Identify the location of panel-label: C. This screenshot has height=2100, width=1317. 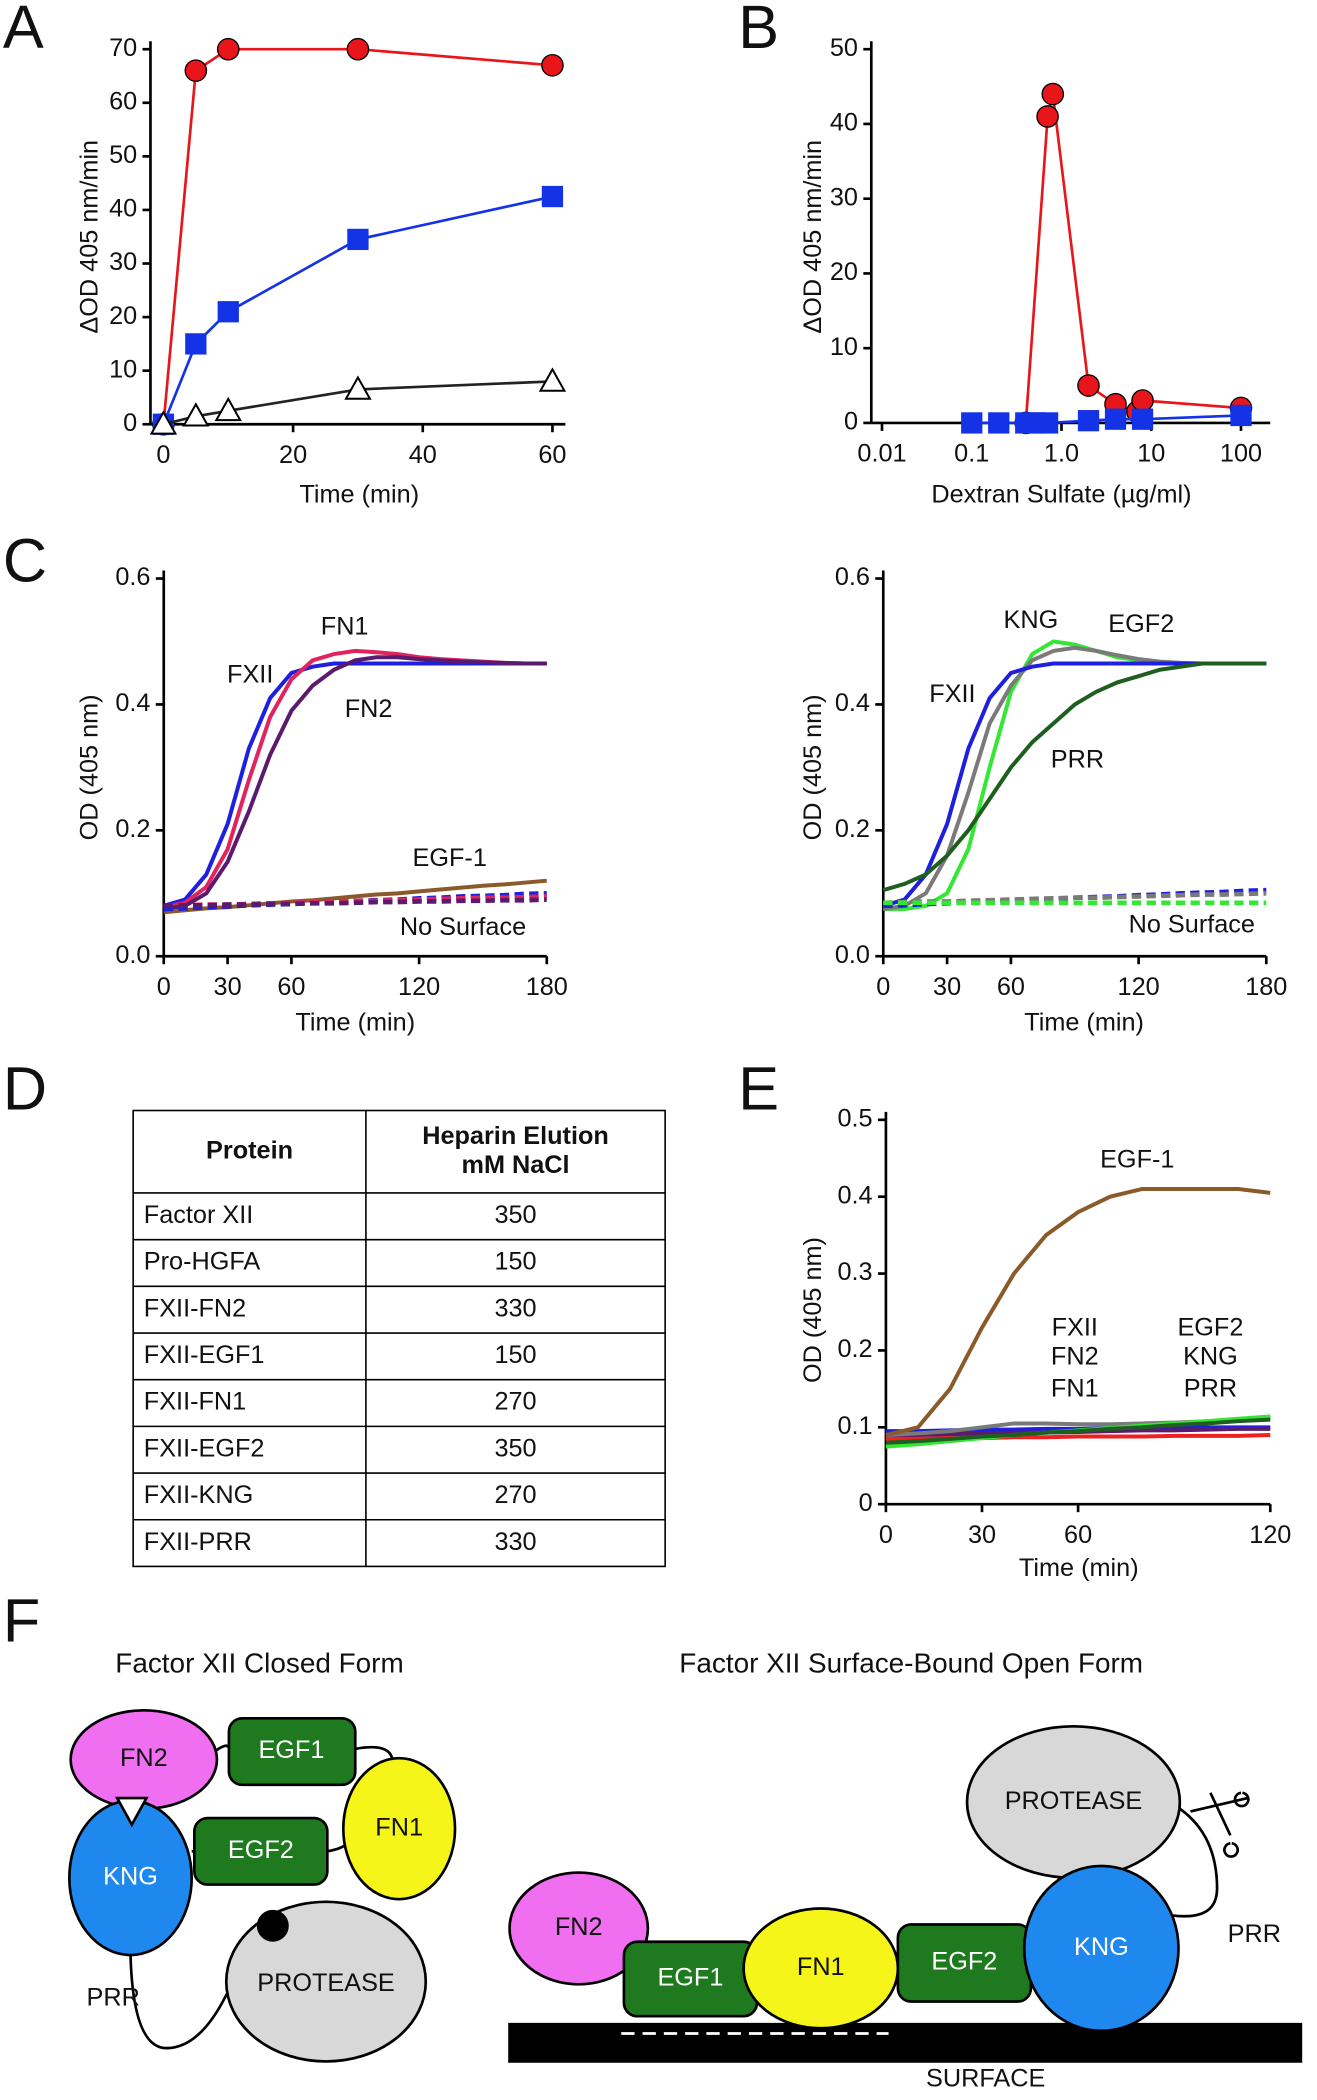
(25, 560).